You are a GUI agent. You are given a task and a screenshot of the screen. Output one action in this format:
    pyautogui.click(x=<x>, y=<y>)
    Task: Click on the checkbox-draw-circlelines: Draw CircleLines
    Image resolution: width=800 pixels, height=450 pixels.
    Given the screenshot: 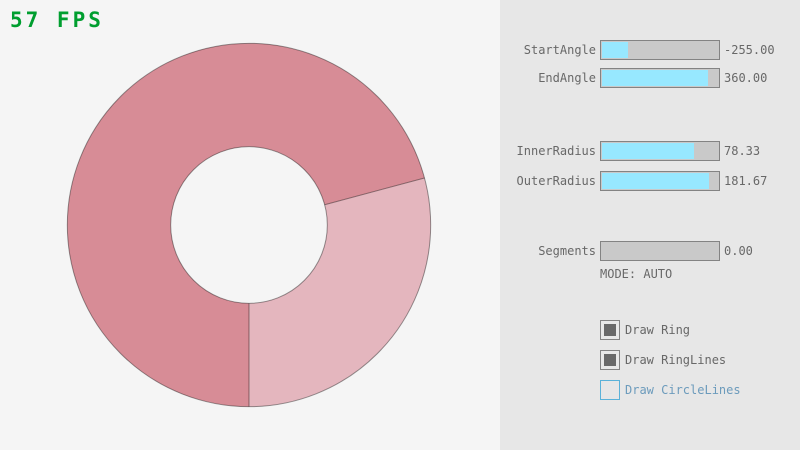 What is the action you would take?
    pyautogui.click(x=670, y=390)
    